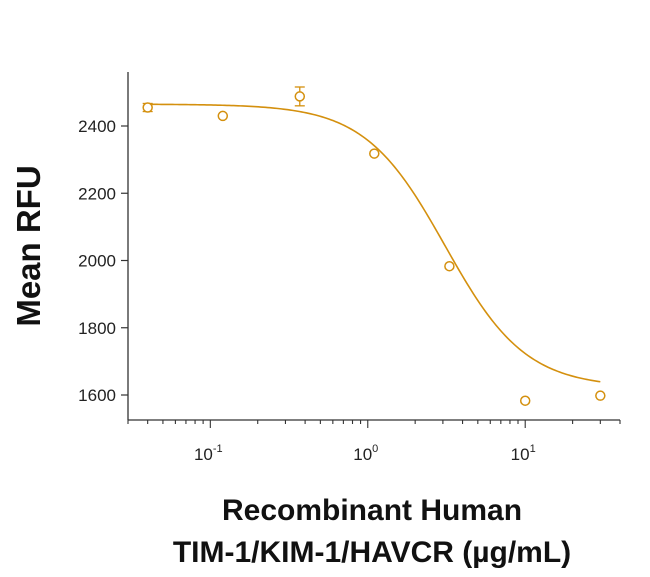  What do you see at coordinates (523, 453) in the screenshot?
I see `x-tick-label: 10¹` at bounding box center [523, 453].